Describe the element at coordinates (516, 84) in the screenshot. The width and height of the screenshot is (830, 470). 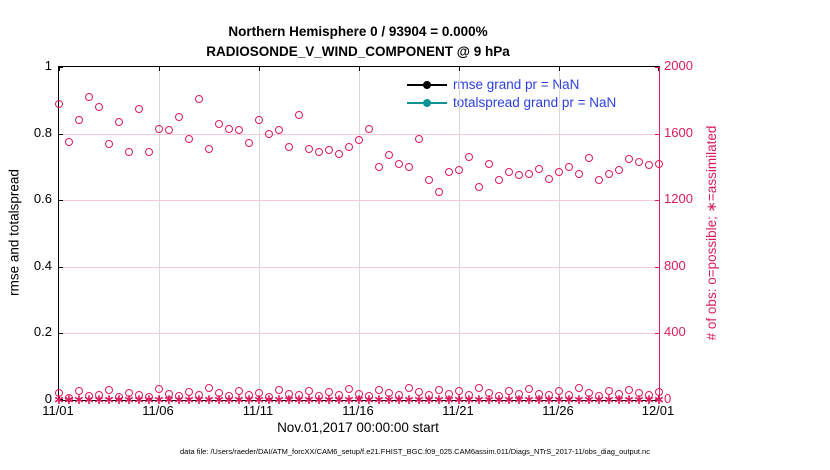
I see `legend-label-rmse: rmse grand pr = NaN` at that location.